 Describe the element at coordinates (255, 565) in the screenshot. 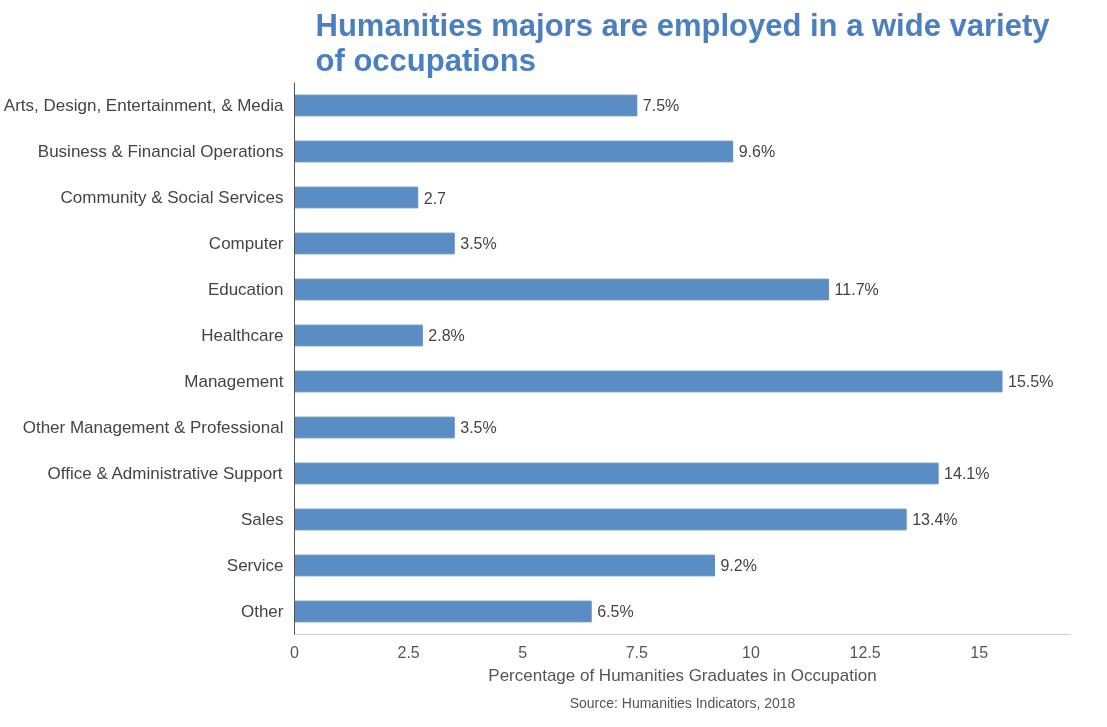

I see `y-tick-label: Service` at that location.